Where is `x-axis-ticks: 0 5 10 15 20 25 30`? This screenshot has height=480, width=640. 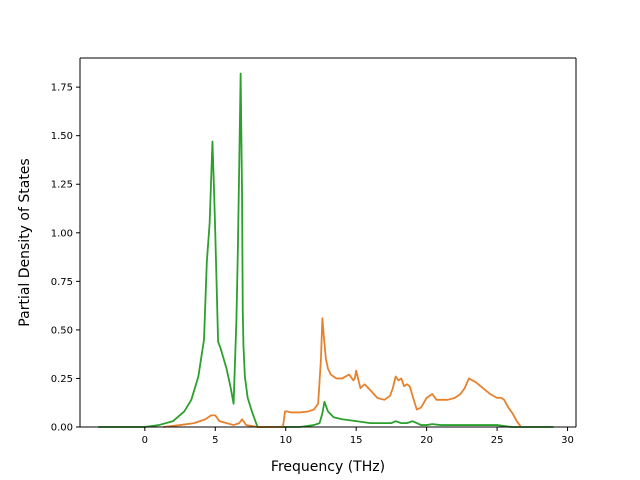 x-axis-ticks: 0 5 10 15 20 25 30 is located at coordinates (358, 436).